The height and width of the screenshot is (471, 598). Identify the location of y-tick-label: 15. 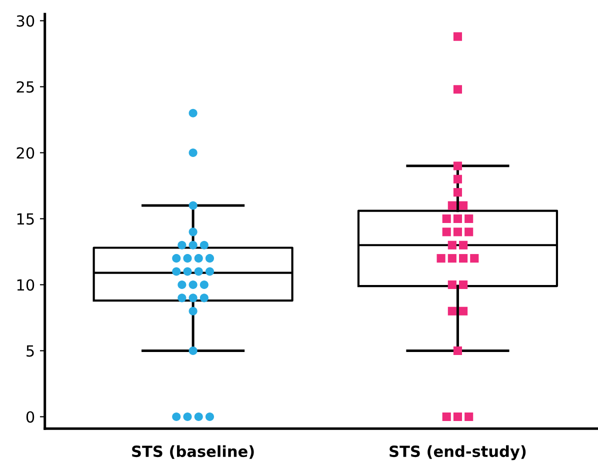
(25, 219).